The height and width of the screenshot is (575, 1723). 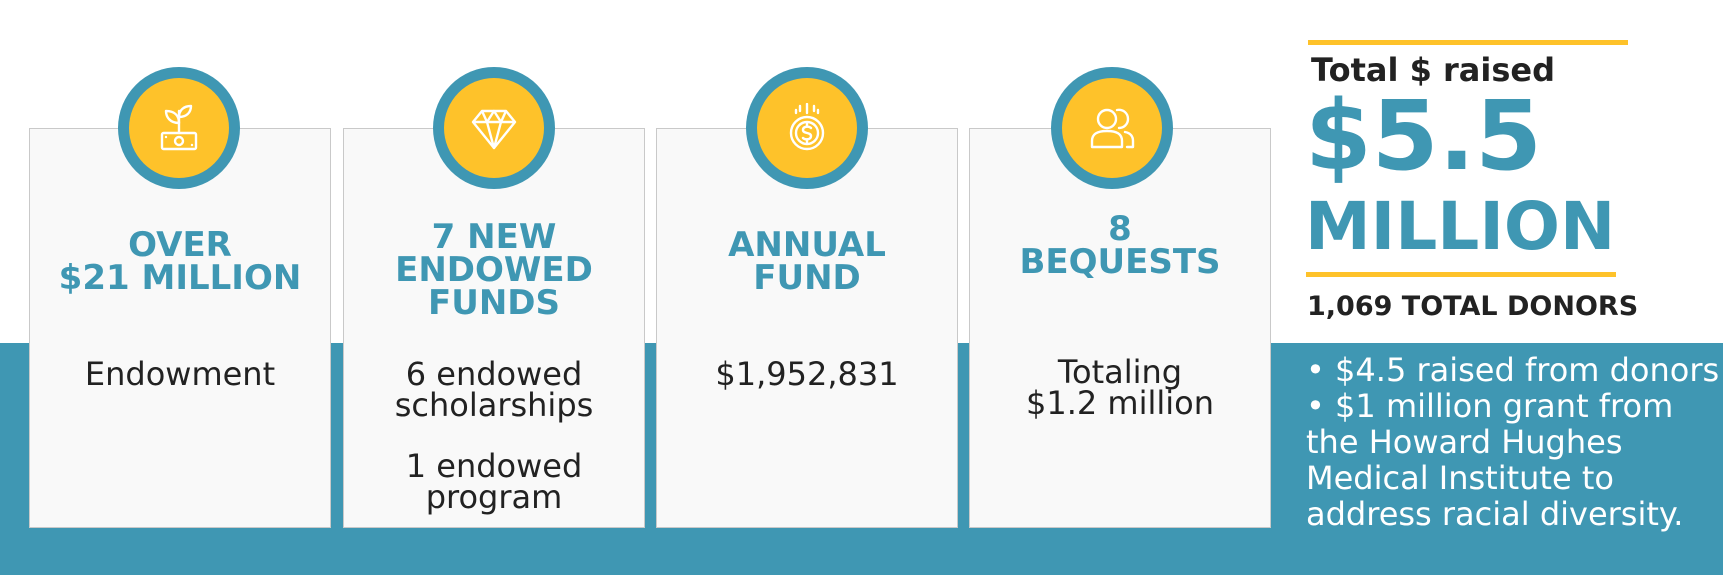 What do you see at coordinates (1423, 136) in the screenshot?
I see `total-amount: $5.5` at bounding box center [1423, 136].